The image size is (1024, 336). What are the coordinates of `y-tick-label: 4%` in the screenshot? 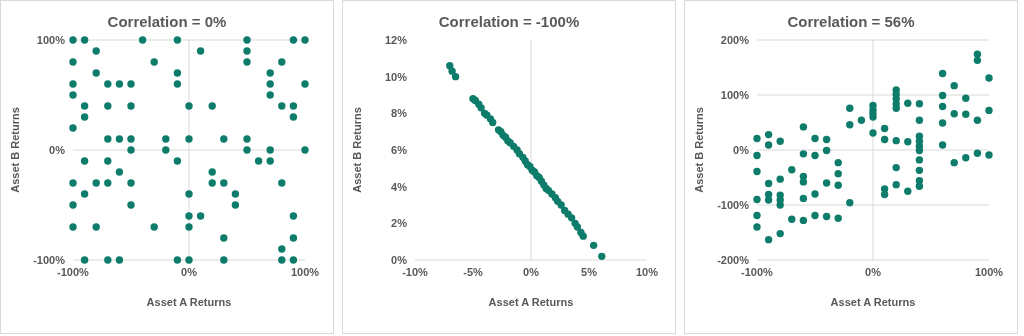 It's located at (399, 186).